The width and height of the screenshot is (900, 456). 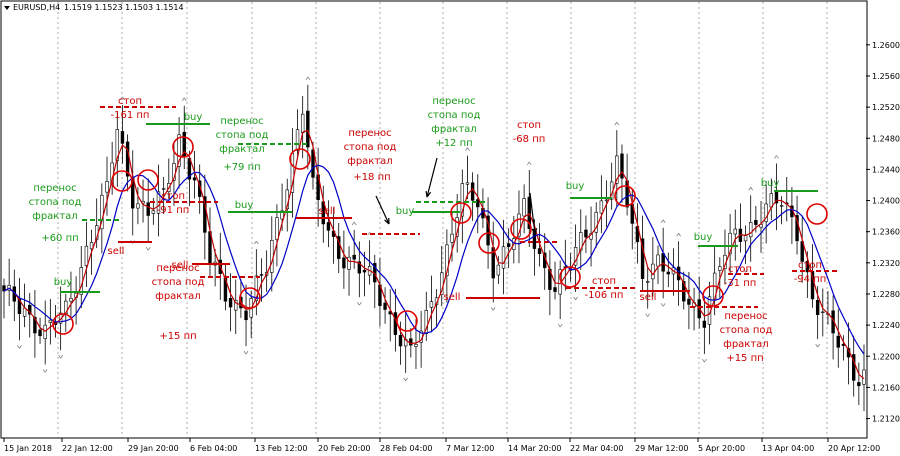 I want to click on annotation-label-line: +60 пп, so click(x=59, y=238).